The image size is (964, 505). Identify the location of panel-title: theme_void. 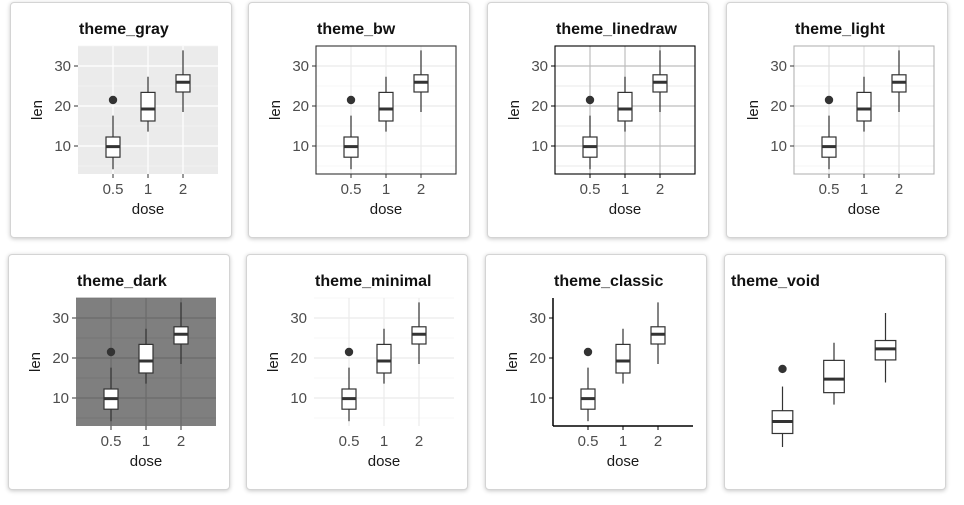
(775, 281).